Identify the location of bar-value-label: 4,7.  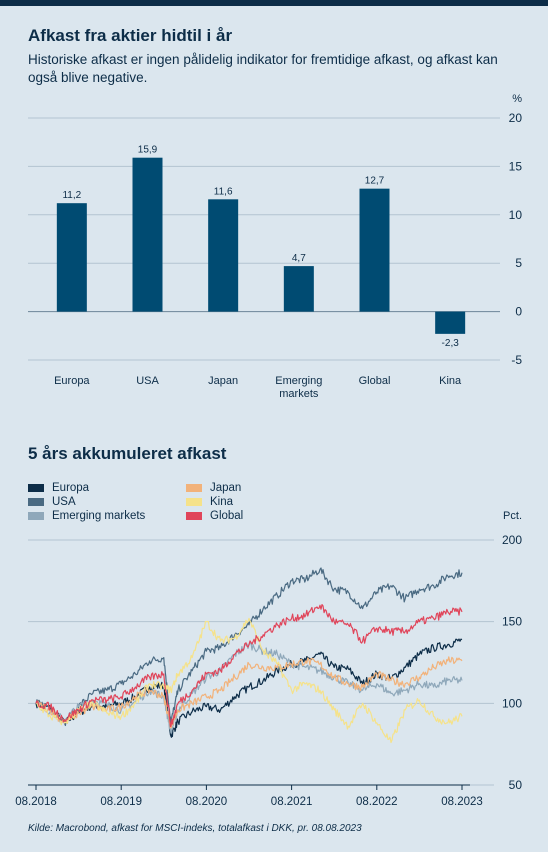
(299, 258).